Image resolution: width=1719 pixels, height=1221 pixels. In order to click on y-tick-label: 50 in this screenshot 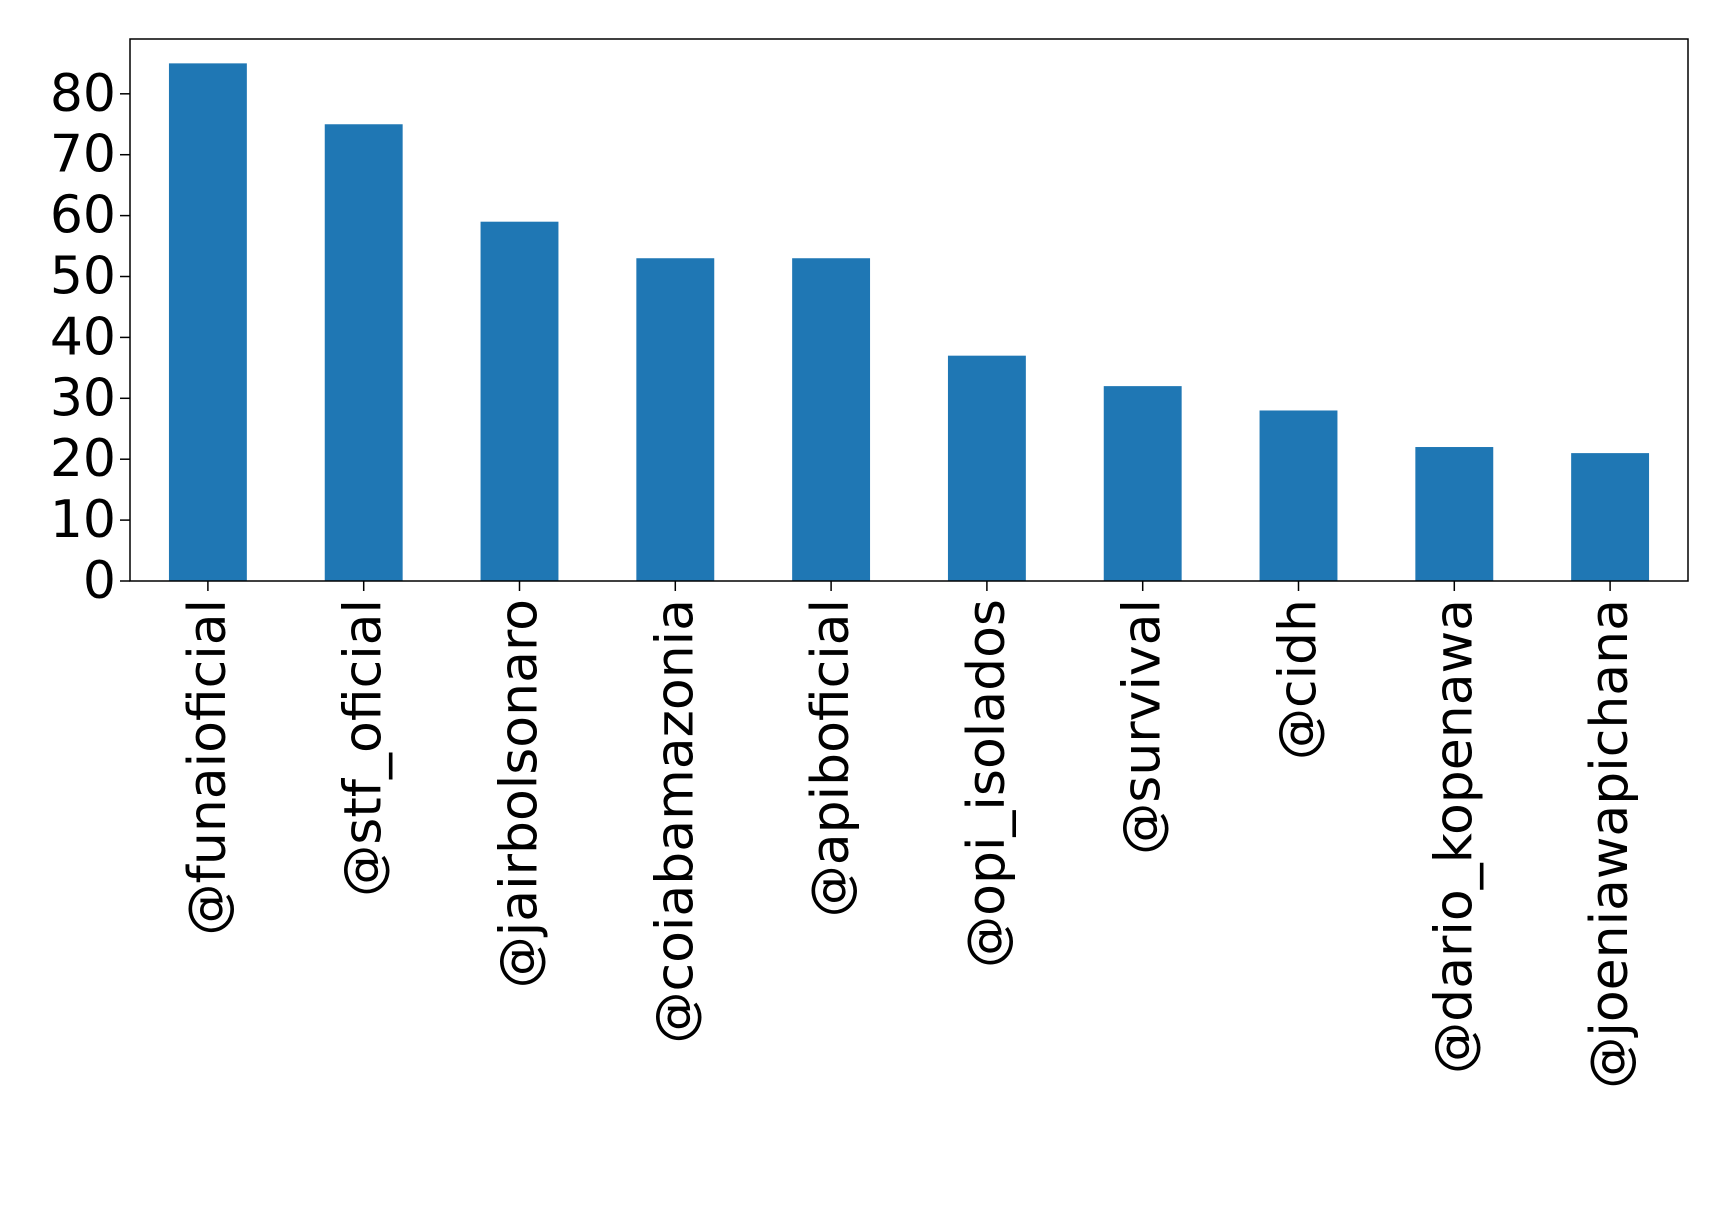, I will do `click(83, 277)`.